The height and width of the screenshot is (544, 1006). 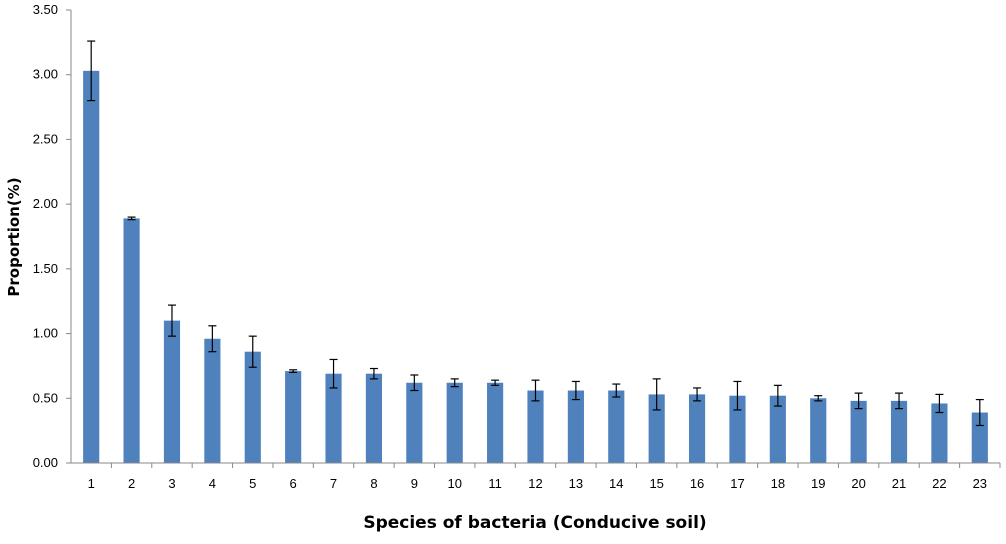 What do you see at coordinates (616, 483) in the screenshot?
I see `x-tick-label: 14` at bounding box center [616, 483].